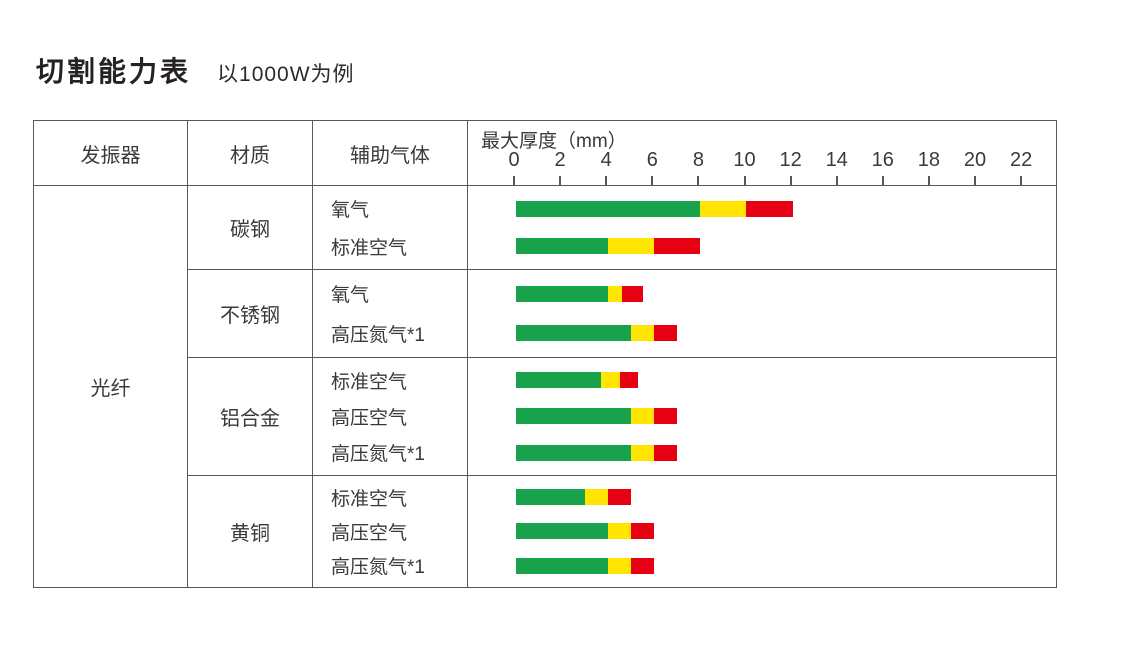 Image resolution: width=1147 pixels, height=668 pixels. What do you see at coordinates (1021, 160) in the screenshot?
I see `axis-tick-label: 22` at bounding box center [1021, 160].